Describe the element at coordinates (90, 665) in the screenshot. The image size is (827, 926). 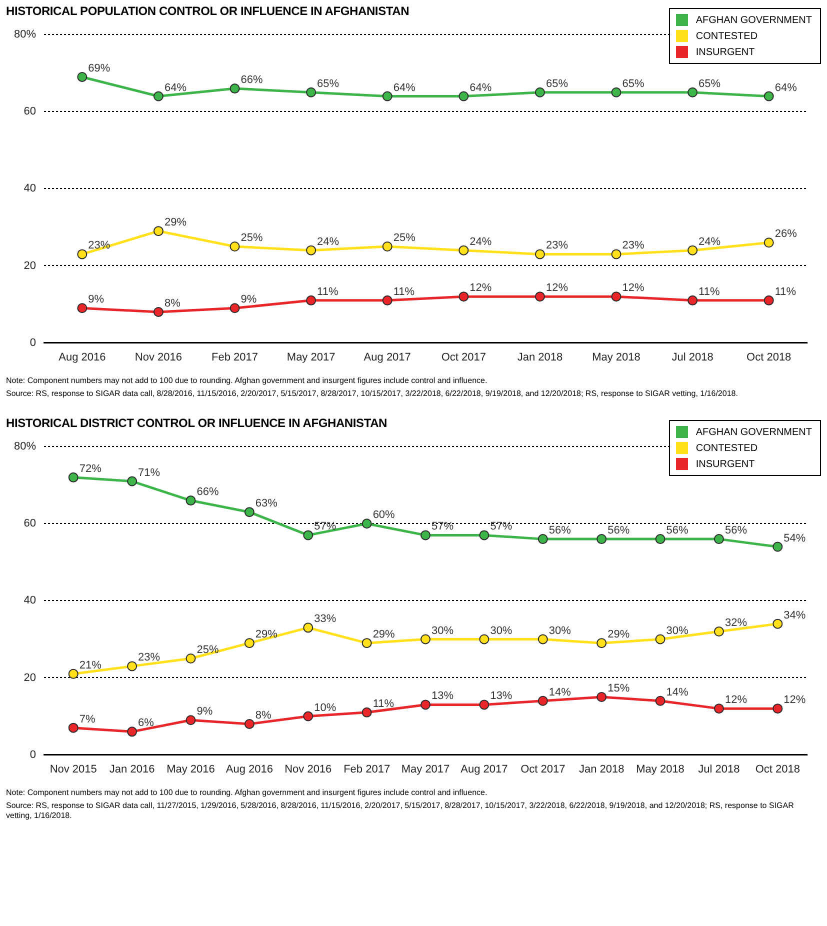
I see `data-label: 21%` at that location.